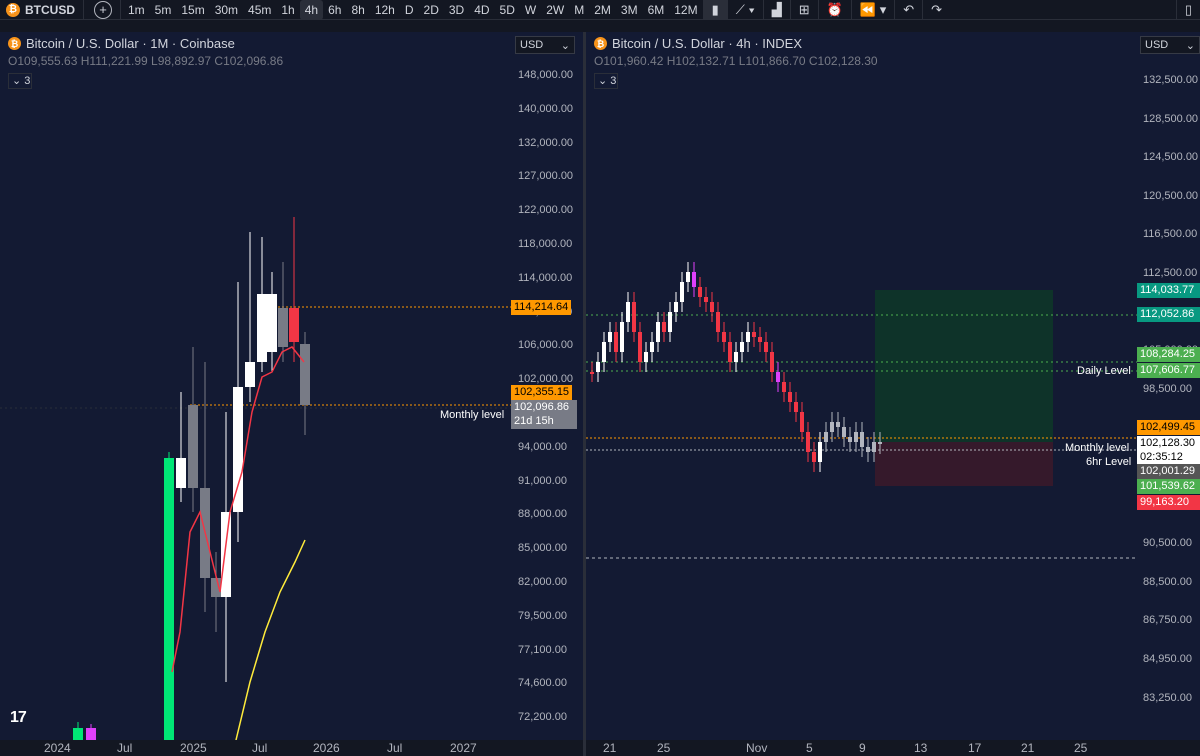  What do you see at coordinates (584, 394) in the screenshot?
I see `pane-divider` at bounding box center [584, 394].